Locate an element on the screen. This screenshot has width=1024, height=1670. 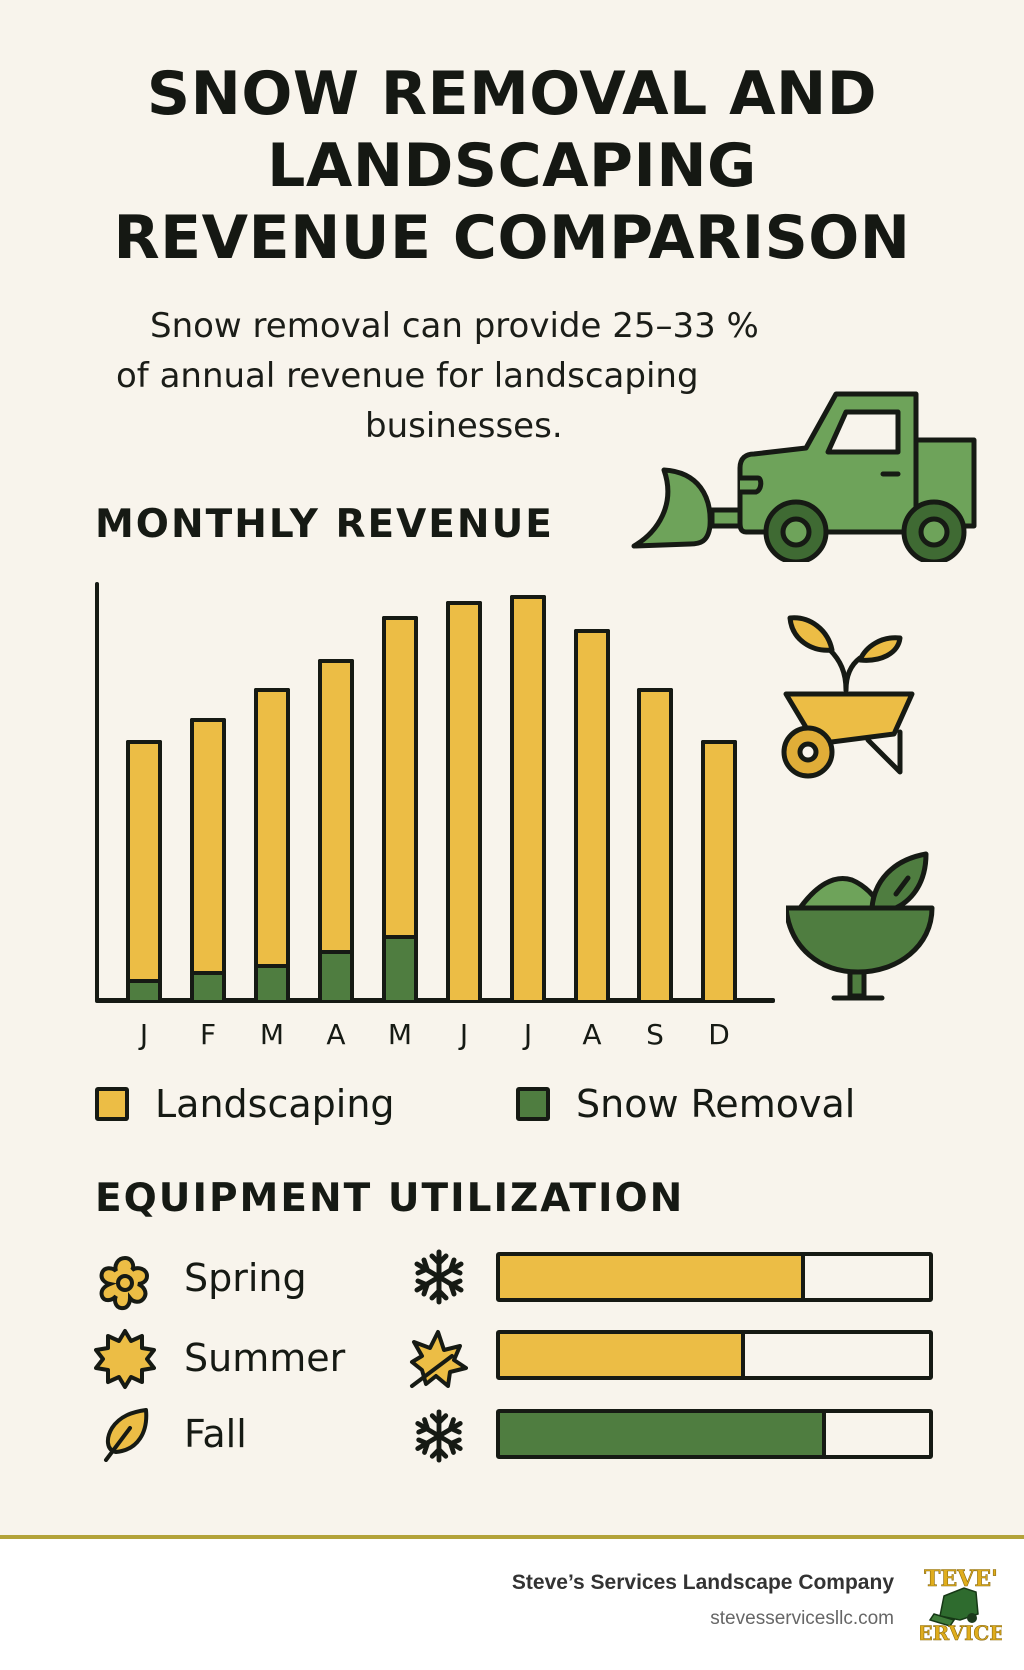
utilization-bar-summer is located at coordinates (714, 1355).